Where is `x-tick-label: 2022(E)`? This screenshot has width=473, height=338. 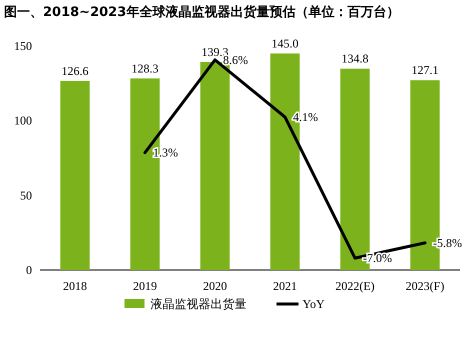
x-tick-label: 2022(E) is located at coordinates (355, 286).